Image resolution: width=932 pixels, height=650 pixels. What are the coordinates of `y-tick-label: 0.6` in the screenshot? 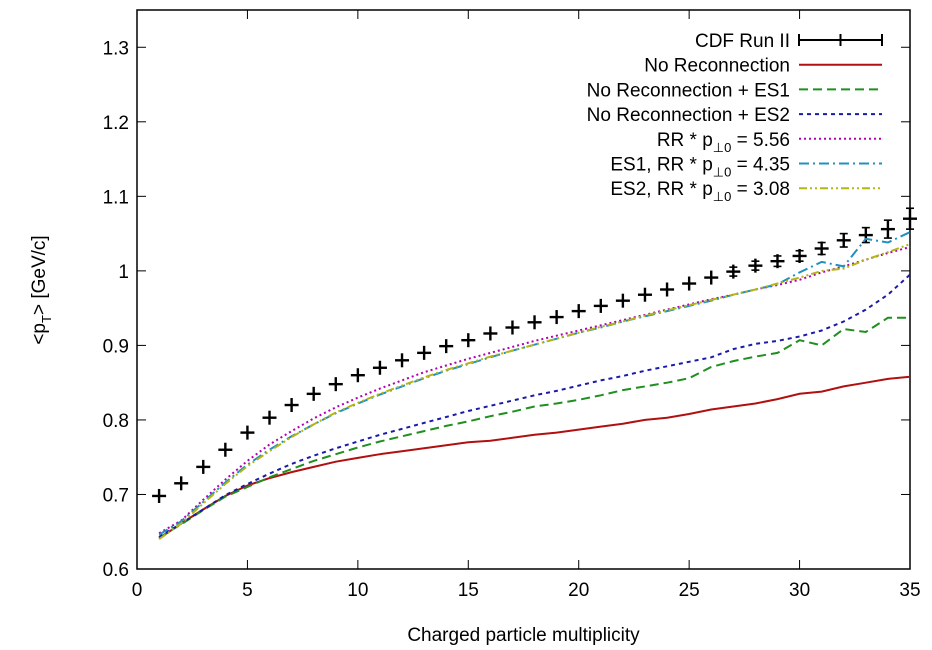 It's located at (116, 570).